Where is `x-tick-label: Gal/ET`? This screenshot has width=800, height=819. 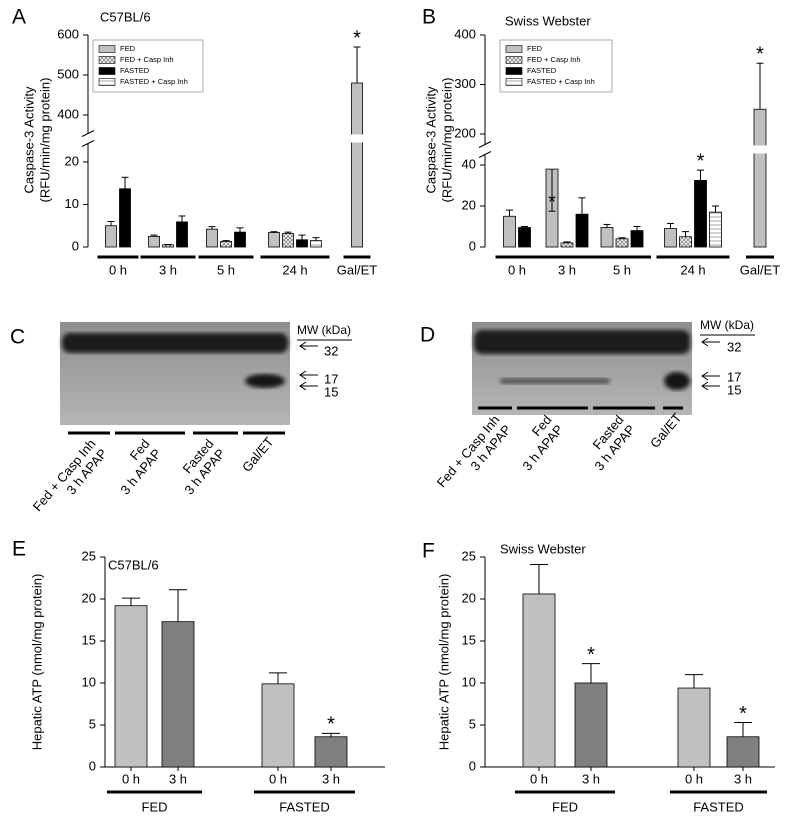 x-tick-label: Gal/ET is located at coordinates (760, 269).